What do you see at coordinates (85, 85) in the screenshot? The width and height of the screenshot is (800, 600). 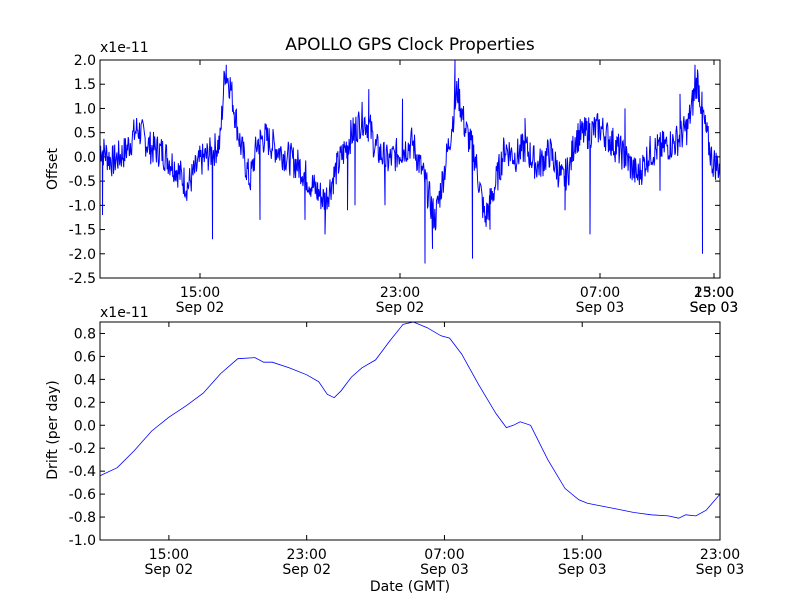 I see `offset-y-tick-label: 1.5` at bounding box center [85, 85].